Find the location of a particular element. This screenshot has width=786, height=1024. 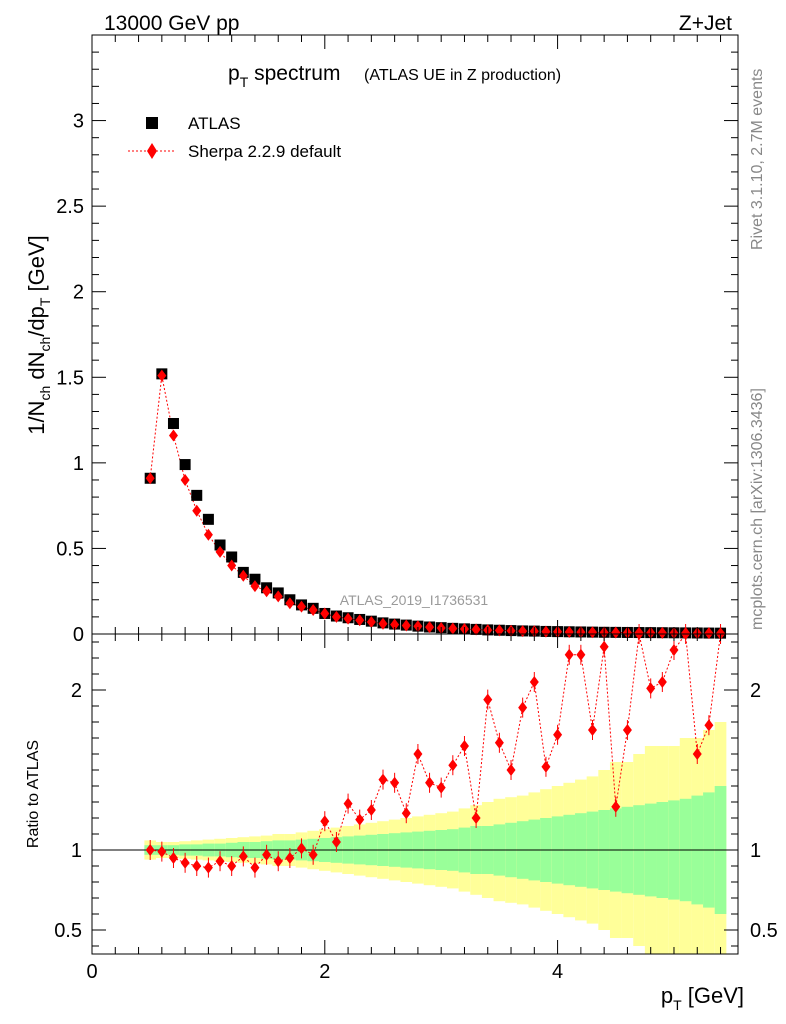

rivet-version-label: Rivet 3.1.10, 2.7M events is located at coordinates (757, 159).